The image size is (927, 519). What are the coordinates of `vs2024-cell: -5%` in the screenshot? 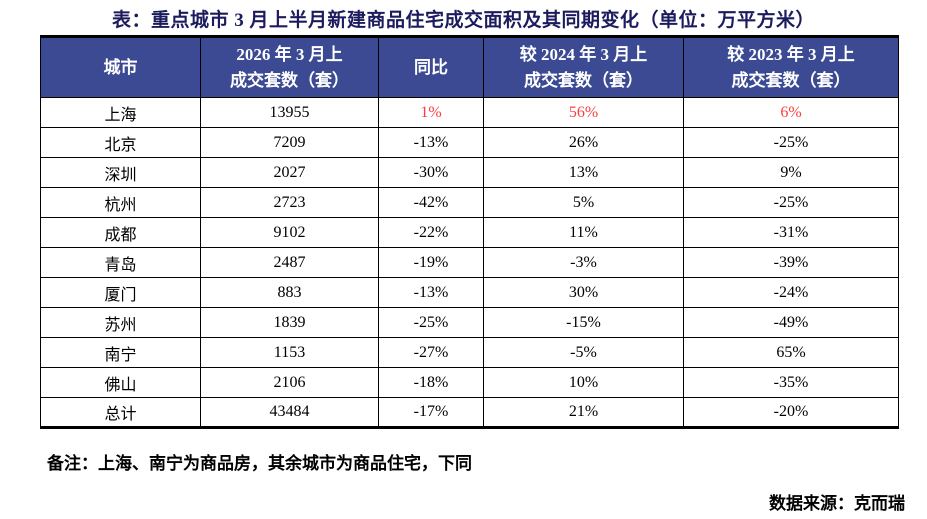 It's located at (583, 352).